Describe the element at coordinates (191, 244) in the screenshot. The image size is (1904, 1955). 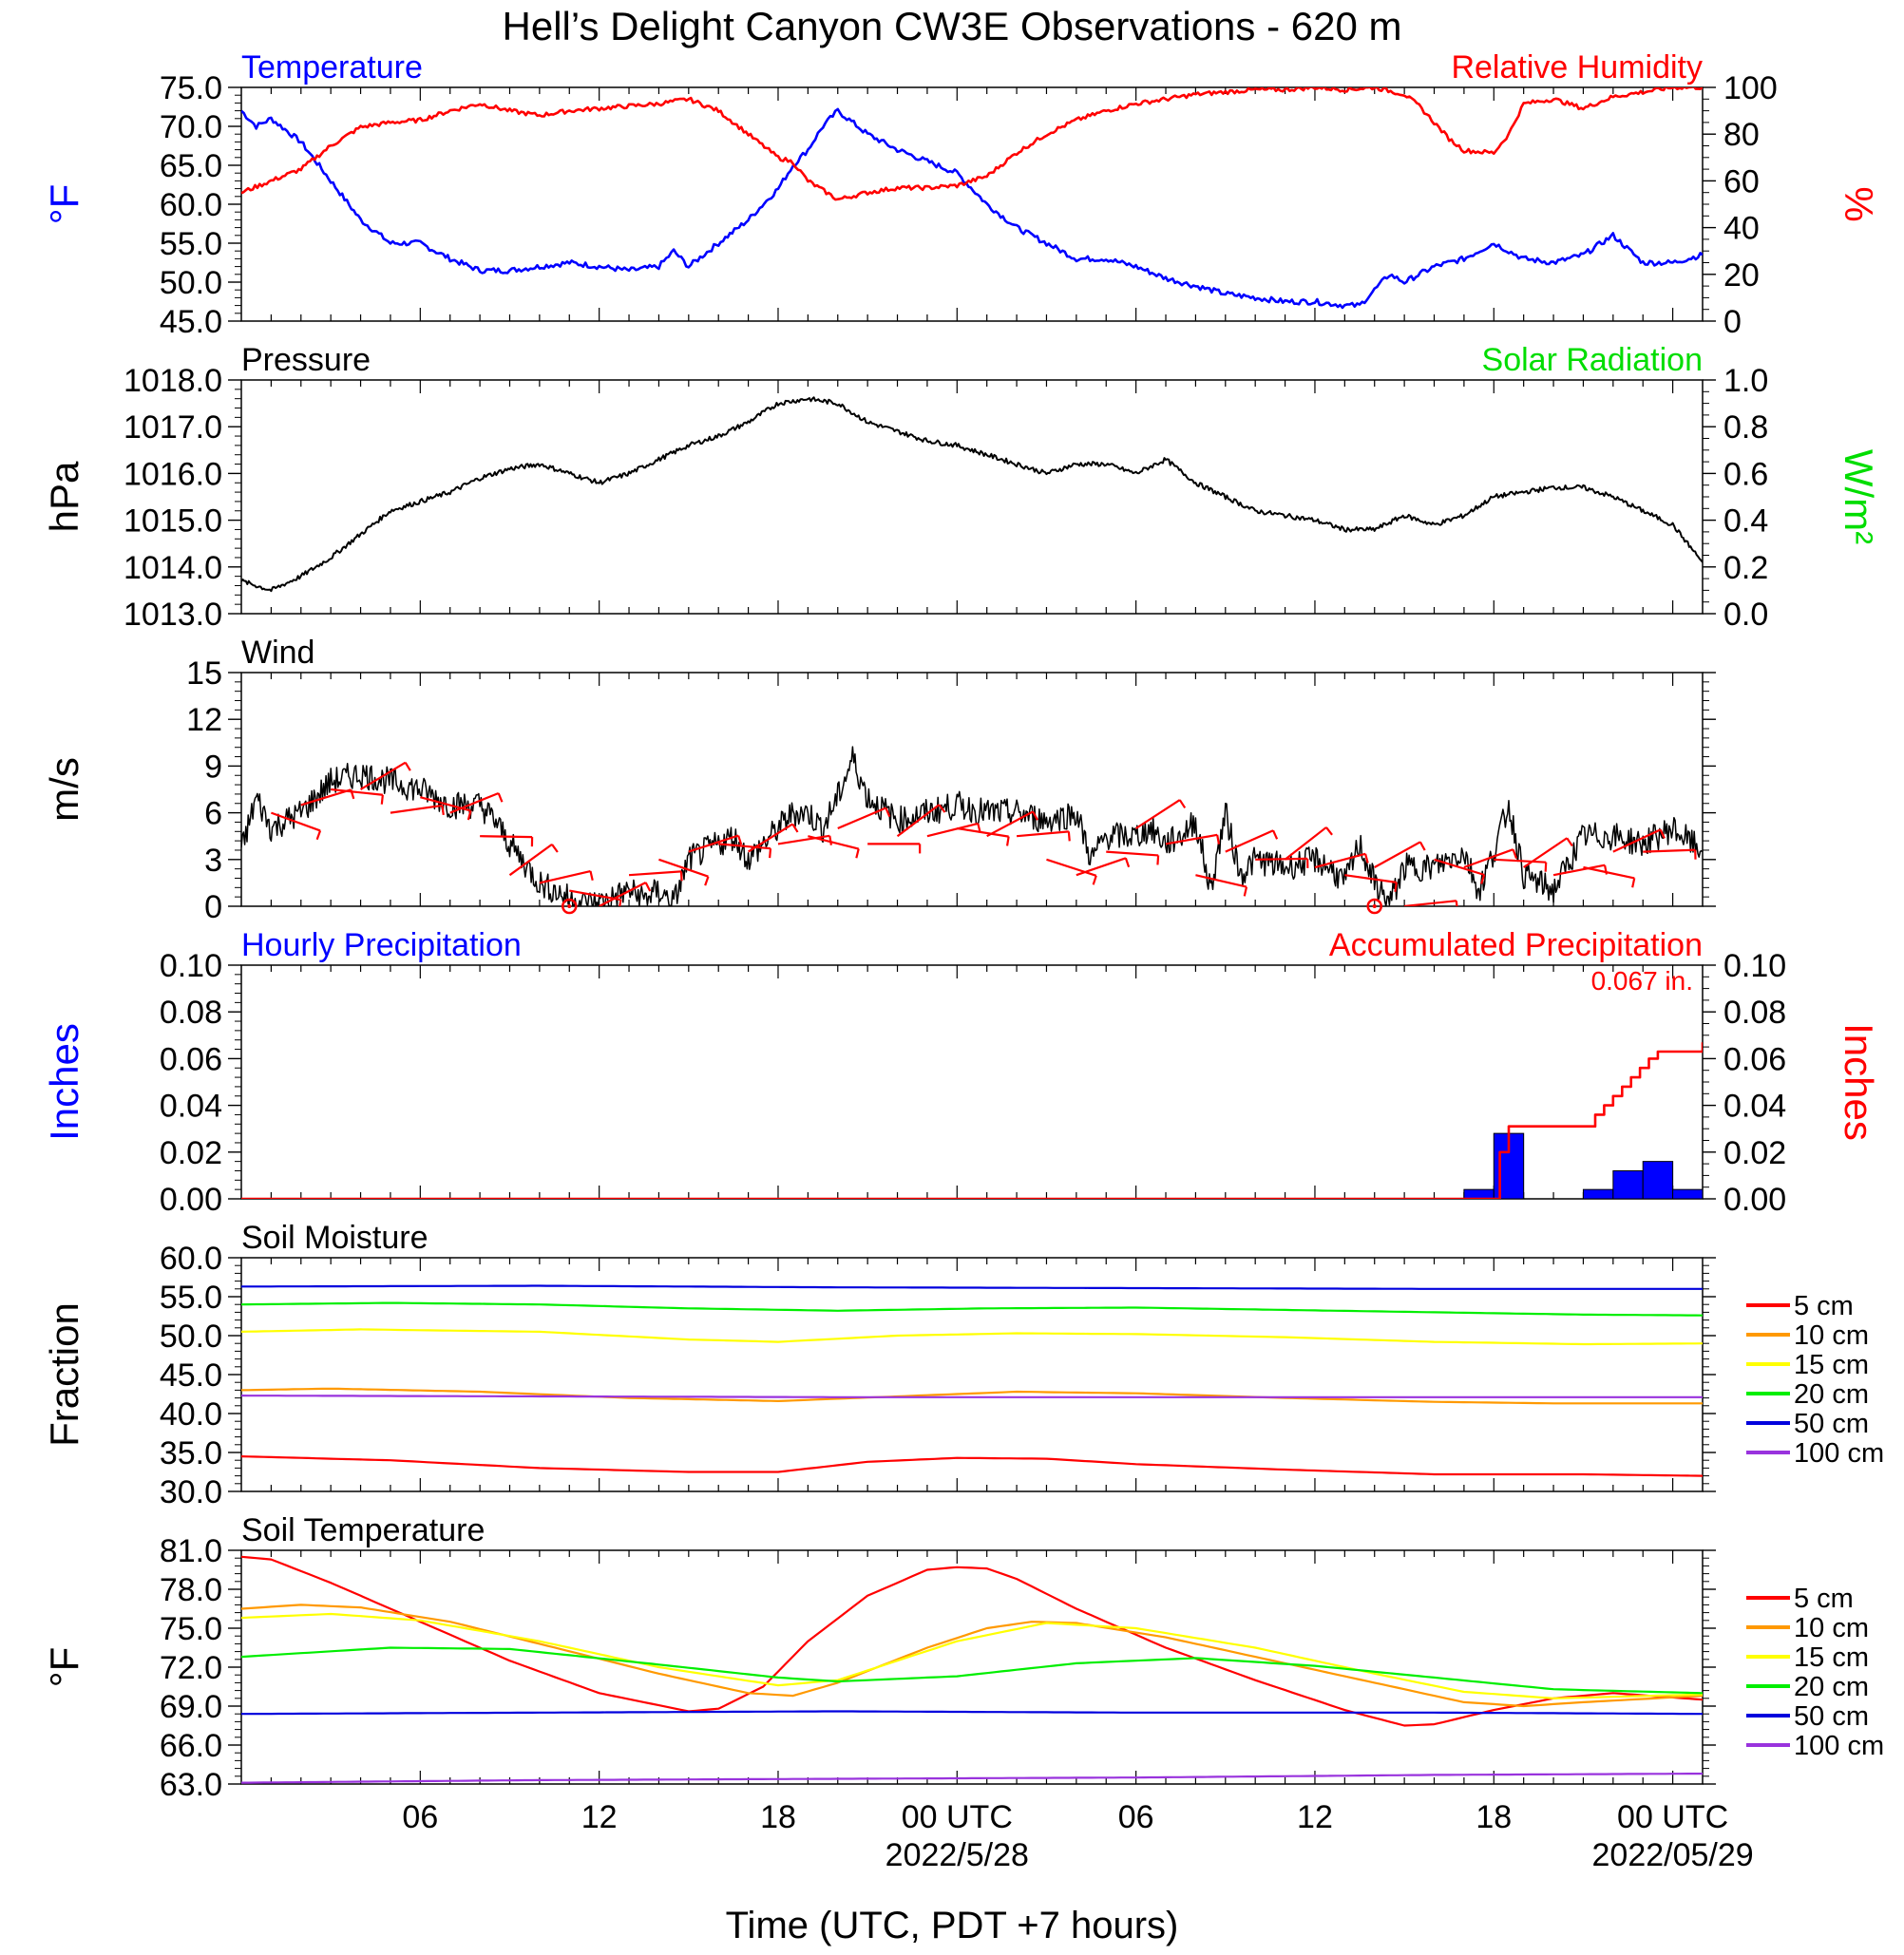
I see `y-tick-label: 55.0` at that location.